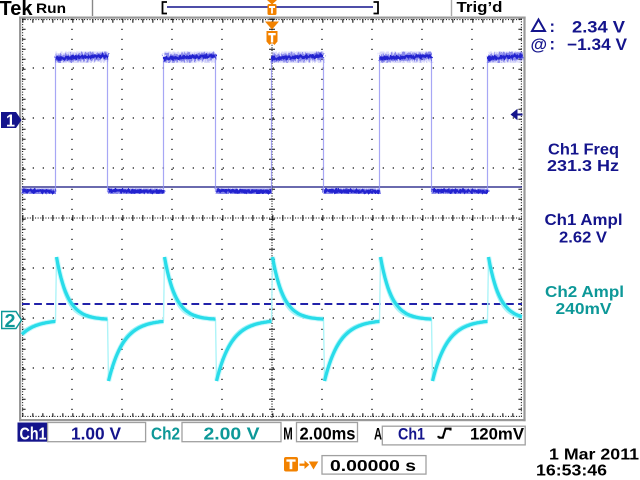 This screenshot has height=480, width=640. I want to click on svg-text: −1.34 V, so click(597, 45).